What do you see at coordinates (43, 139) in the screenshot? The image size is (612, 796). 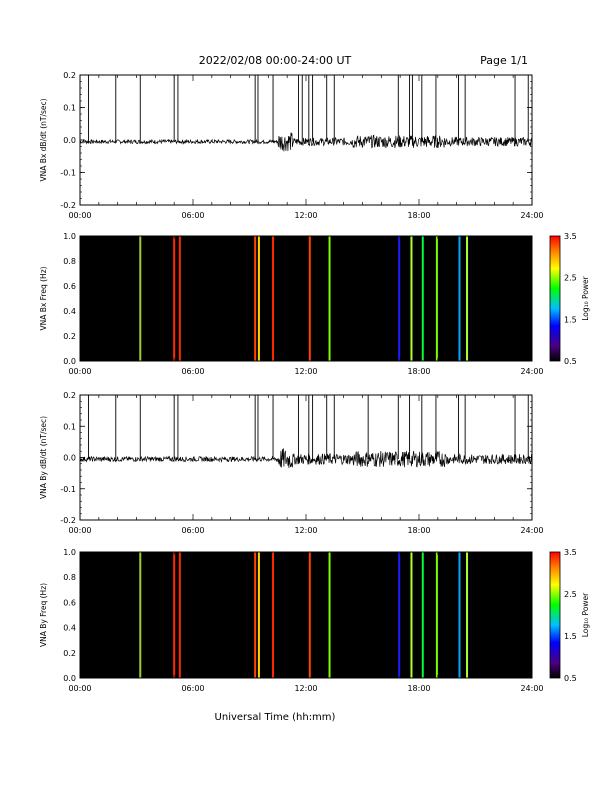 I see `y-axis-label: VNA Bx dB/dt (nT/sec)` at bounding box center [43, 139].